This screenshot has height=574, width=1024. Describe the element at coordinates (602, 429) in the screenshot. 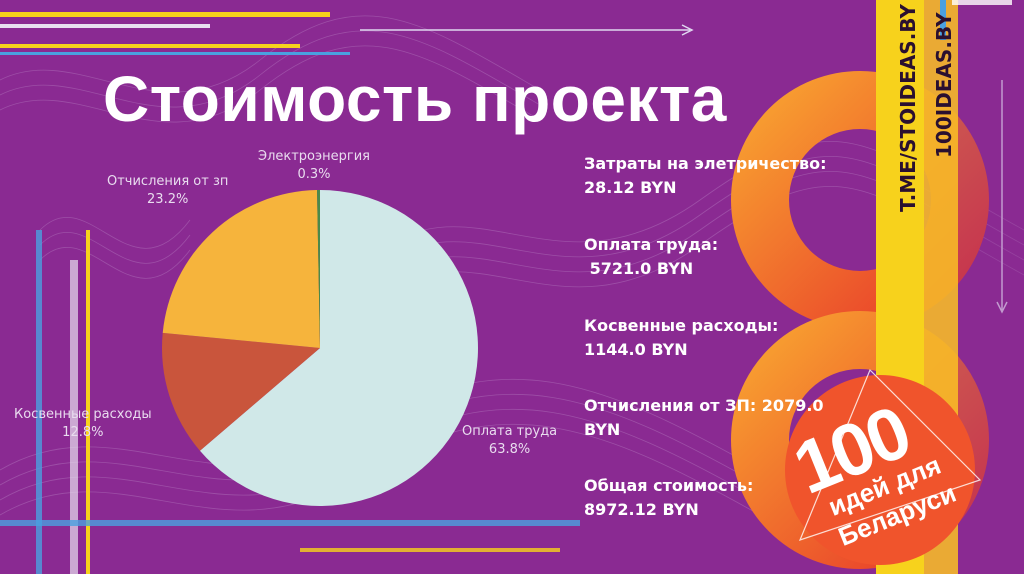

I see `info-deductions-value: BYN` at that location.